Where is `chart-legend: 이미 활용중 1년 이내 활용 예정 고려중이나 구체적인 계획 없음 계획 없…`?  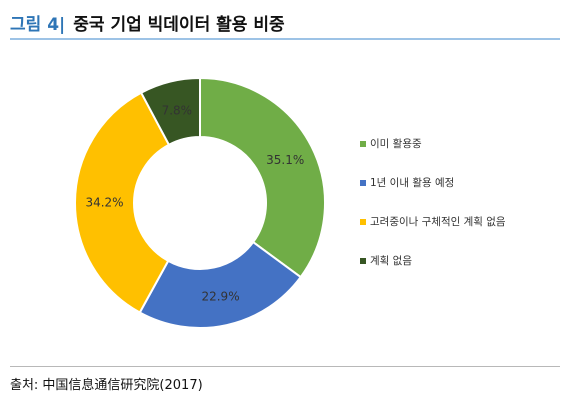
chart-legend: 이미 활용중 1년 이내 활용 예정 고려중이나 구체적인 계획 없음 계획 없… is located at coordinates (433, 215).